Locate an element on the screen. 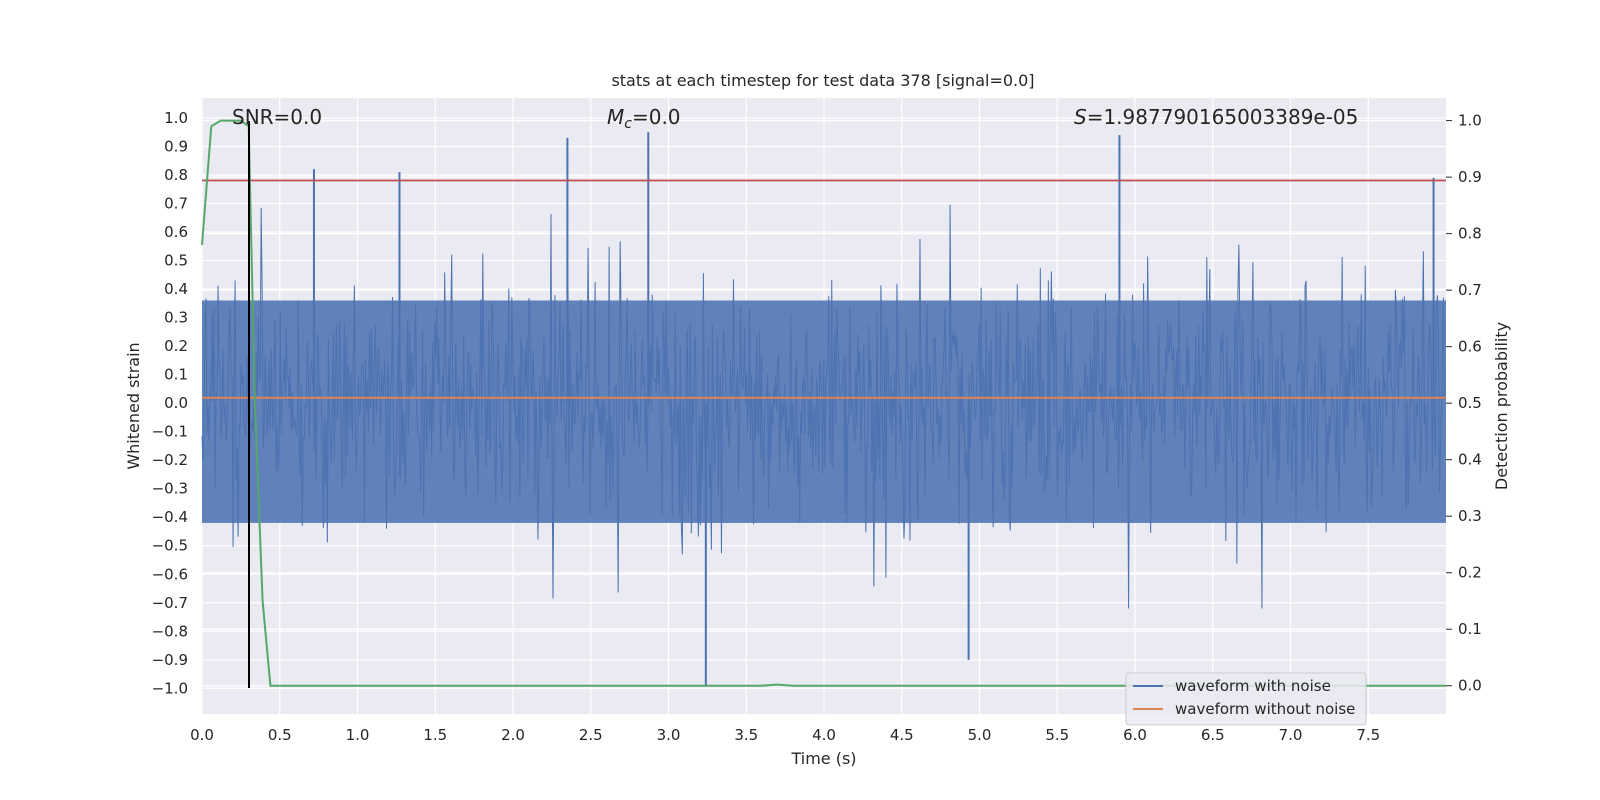  y-tick-label: 0.1 is located at coordinates (176, 375).